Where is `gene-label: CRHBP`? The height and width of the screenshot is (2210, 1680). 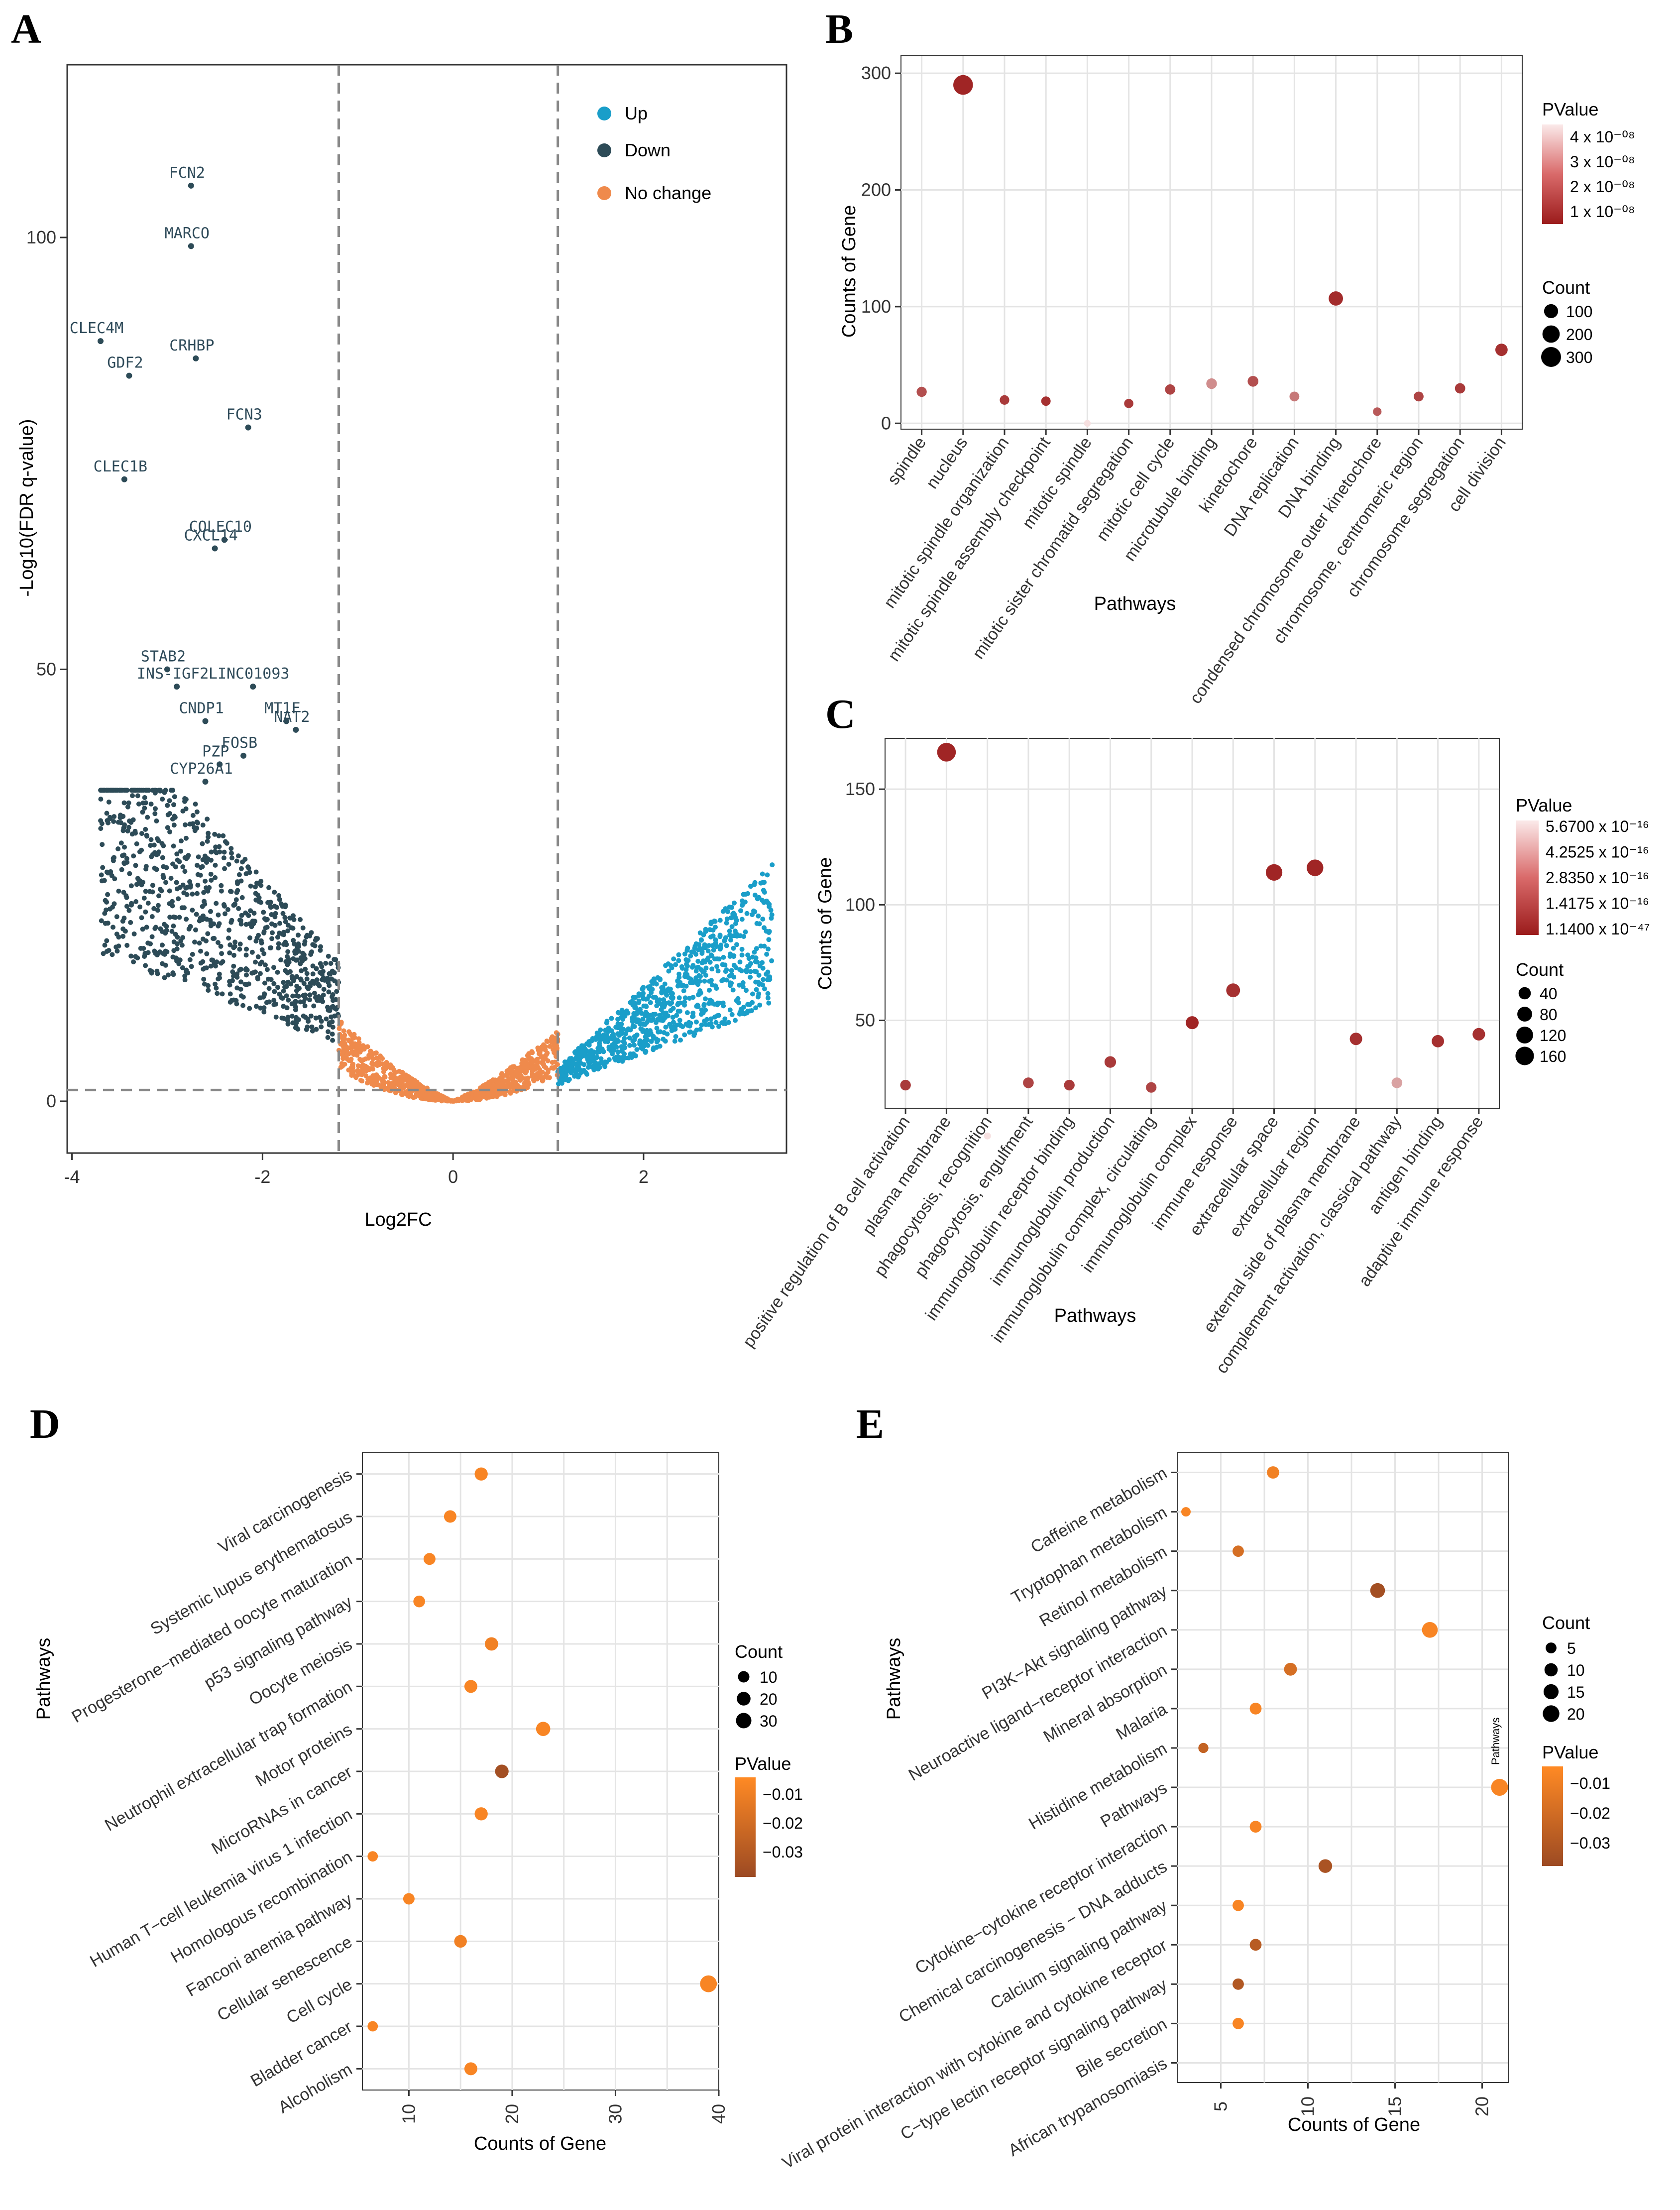 gene-label: CRHBP is located at coordinates (191, 345).